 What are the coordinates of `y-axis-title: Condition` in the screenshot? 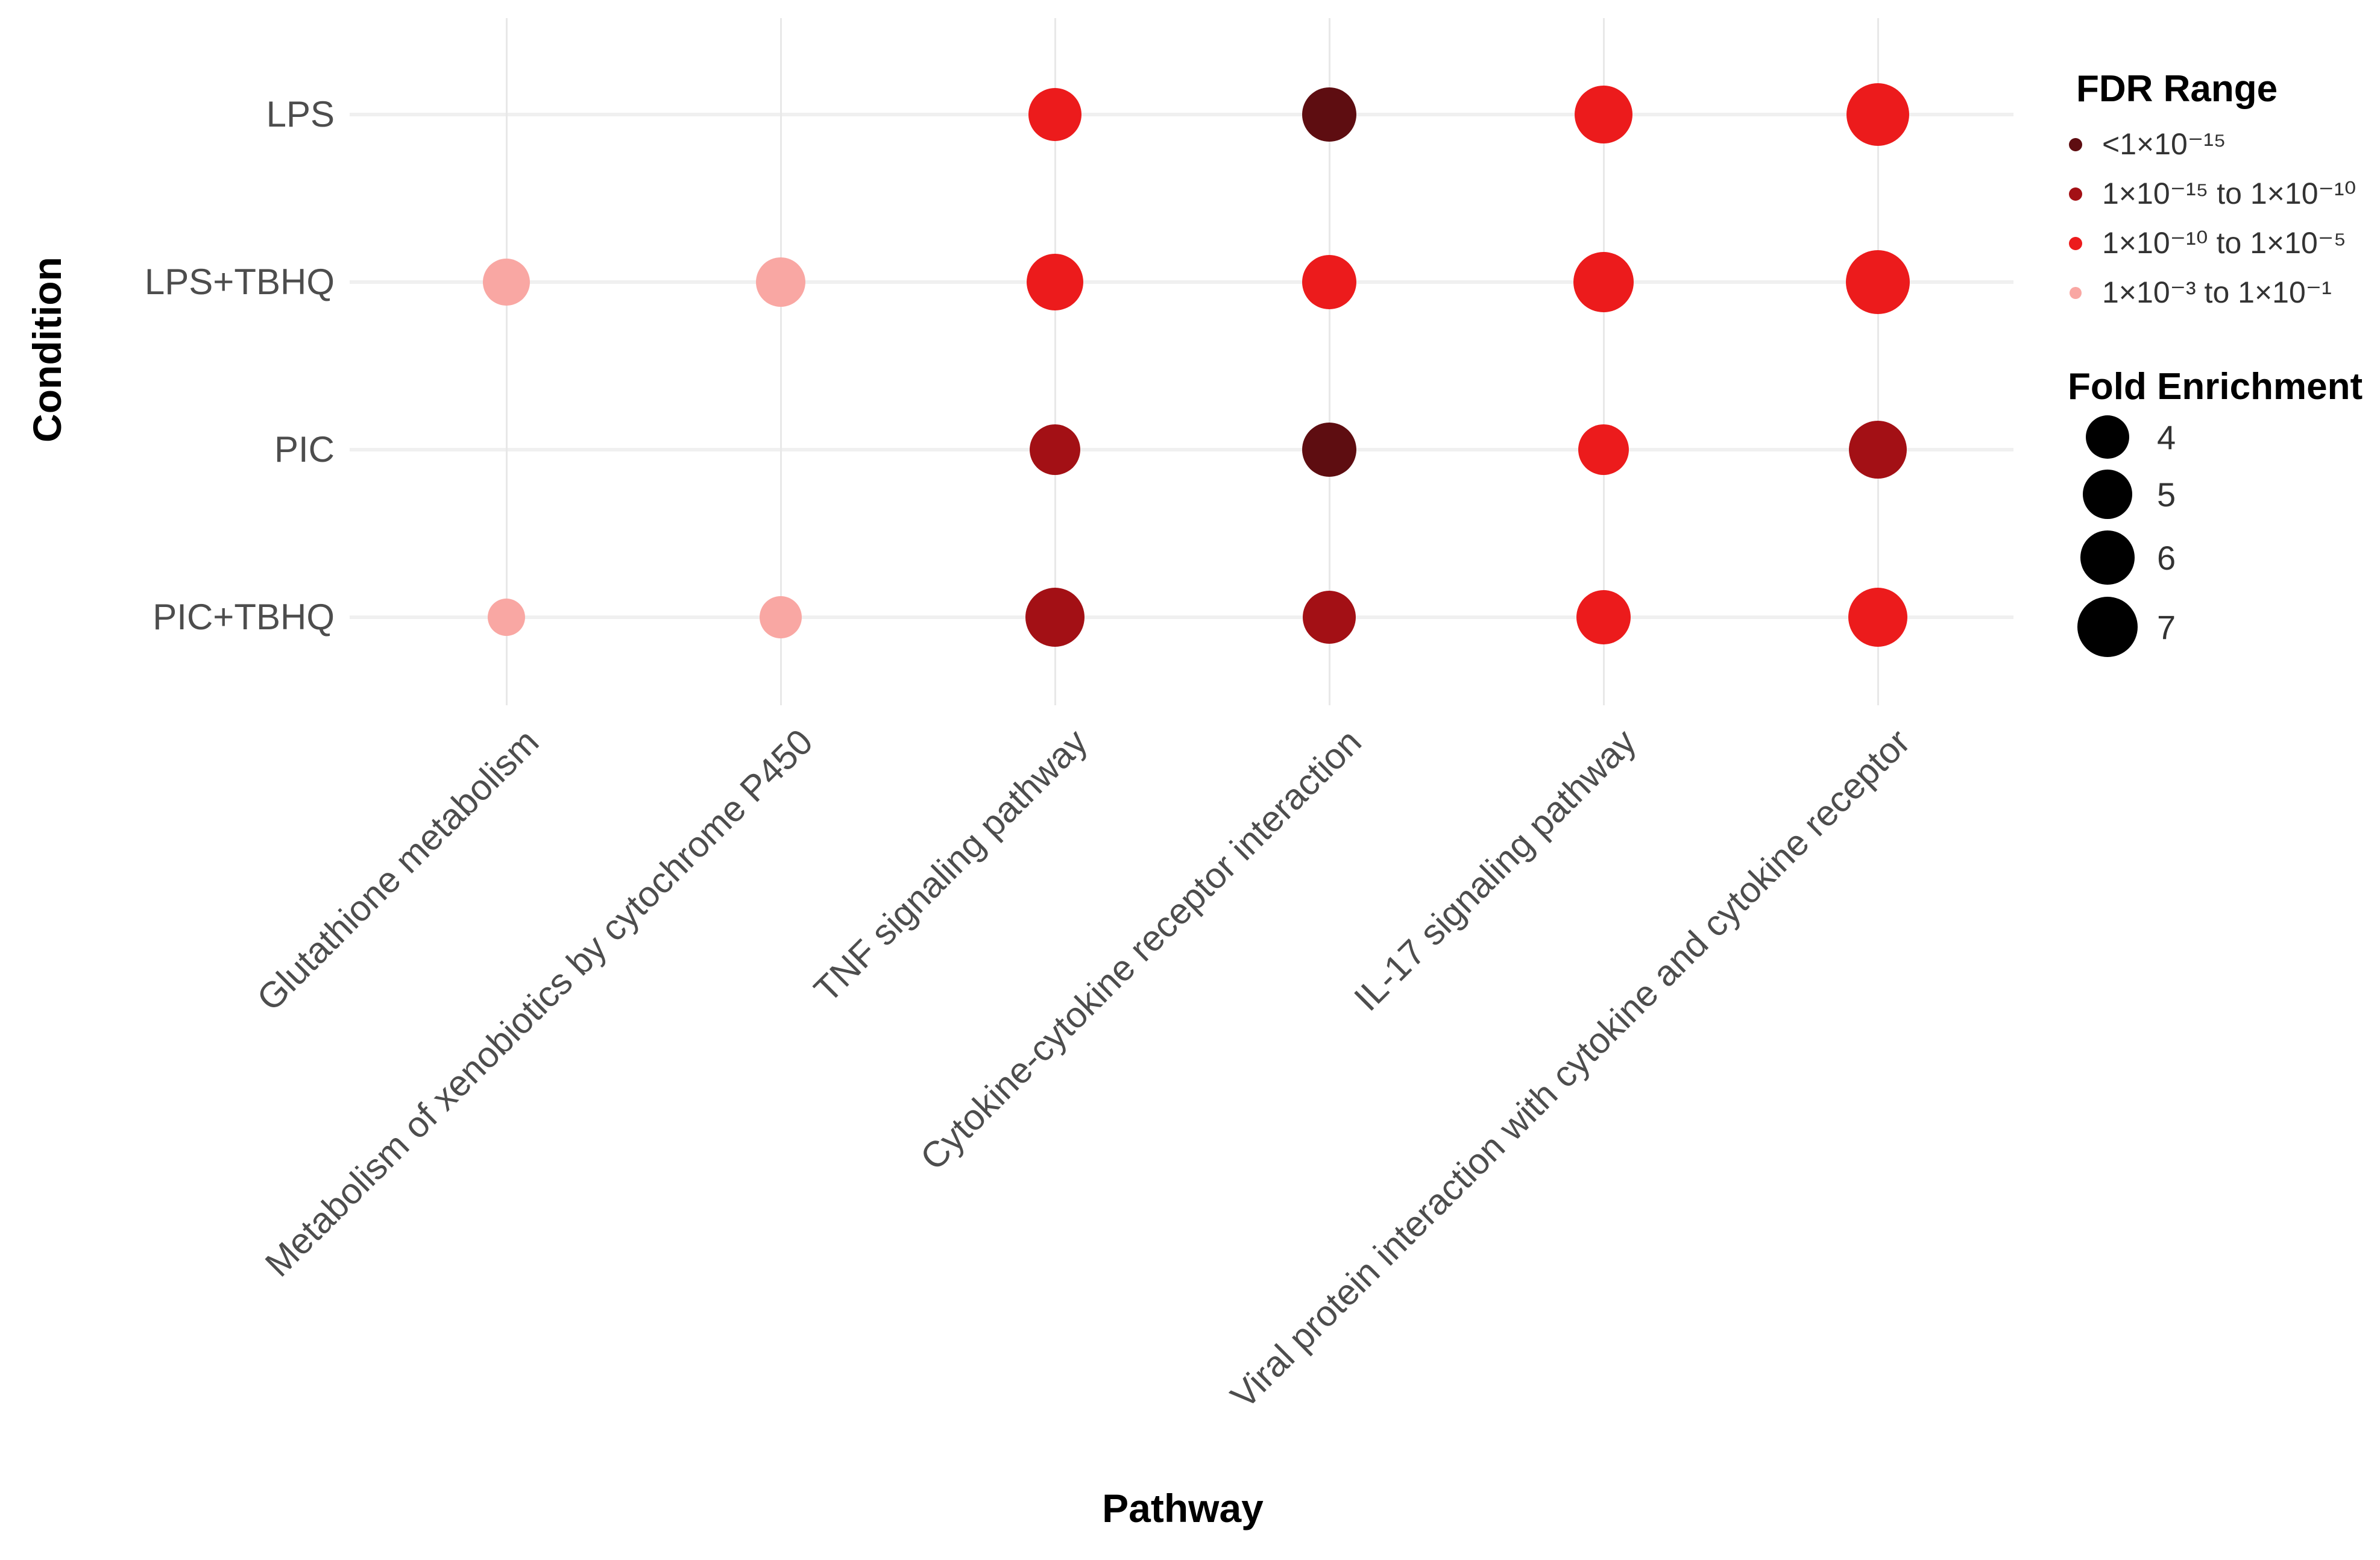 It's located at (47, 349).